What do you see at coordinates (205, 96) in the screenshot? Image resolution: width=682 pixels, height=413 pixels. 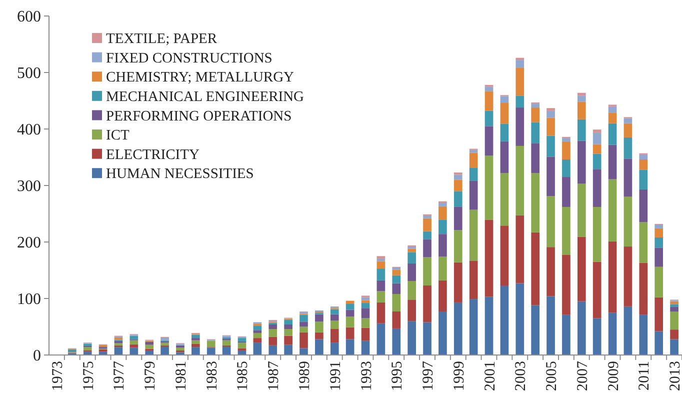 I see `legend-label: MECHANICAL ENGINEERING` at bounding box center [205, 96].